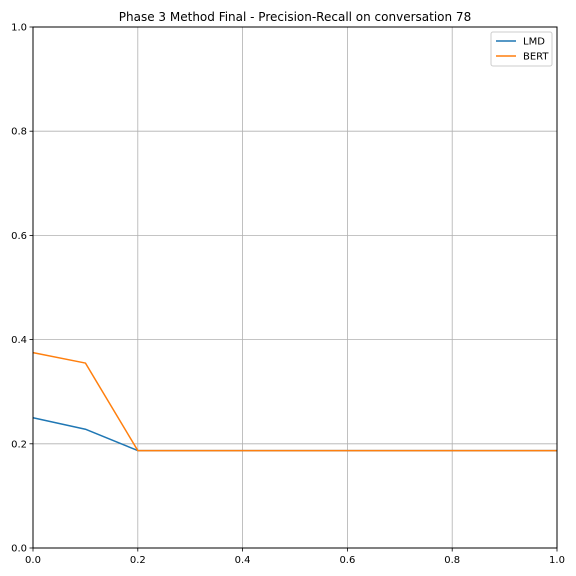 The height and width of the screenshot is (576, 576). What do you see at coordinates (295, 557) in the screenshot?
I see `x-axis: 0.0 0.2 0.4 0.6 0.8 1.0` at bounding box center [295, 557].